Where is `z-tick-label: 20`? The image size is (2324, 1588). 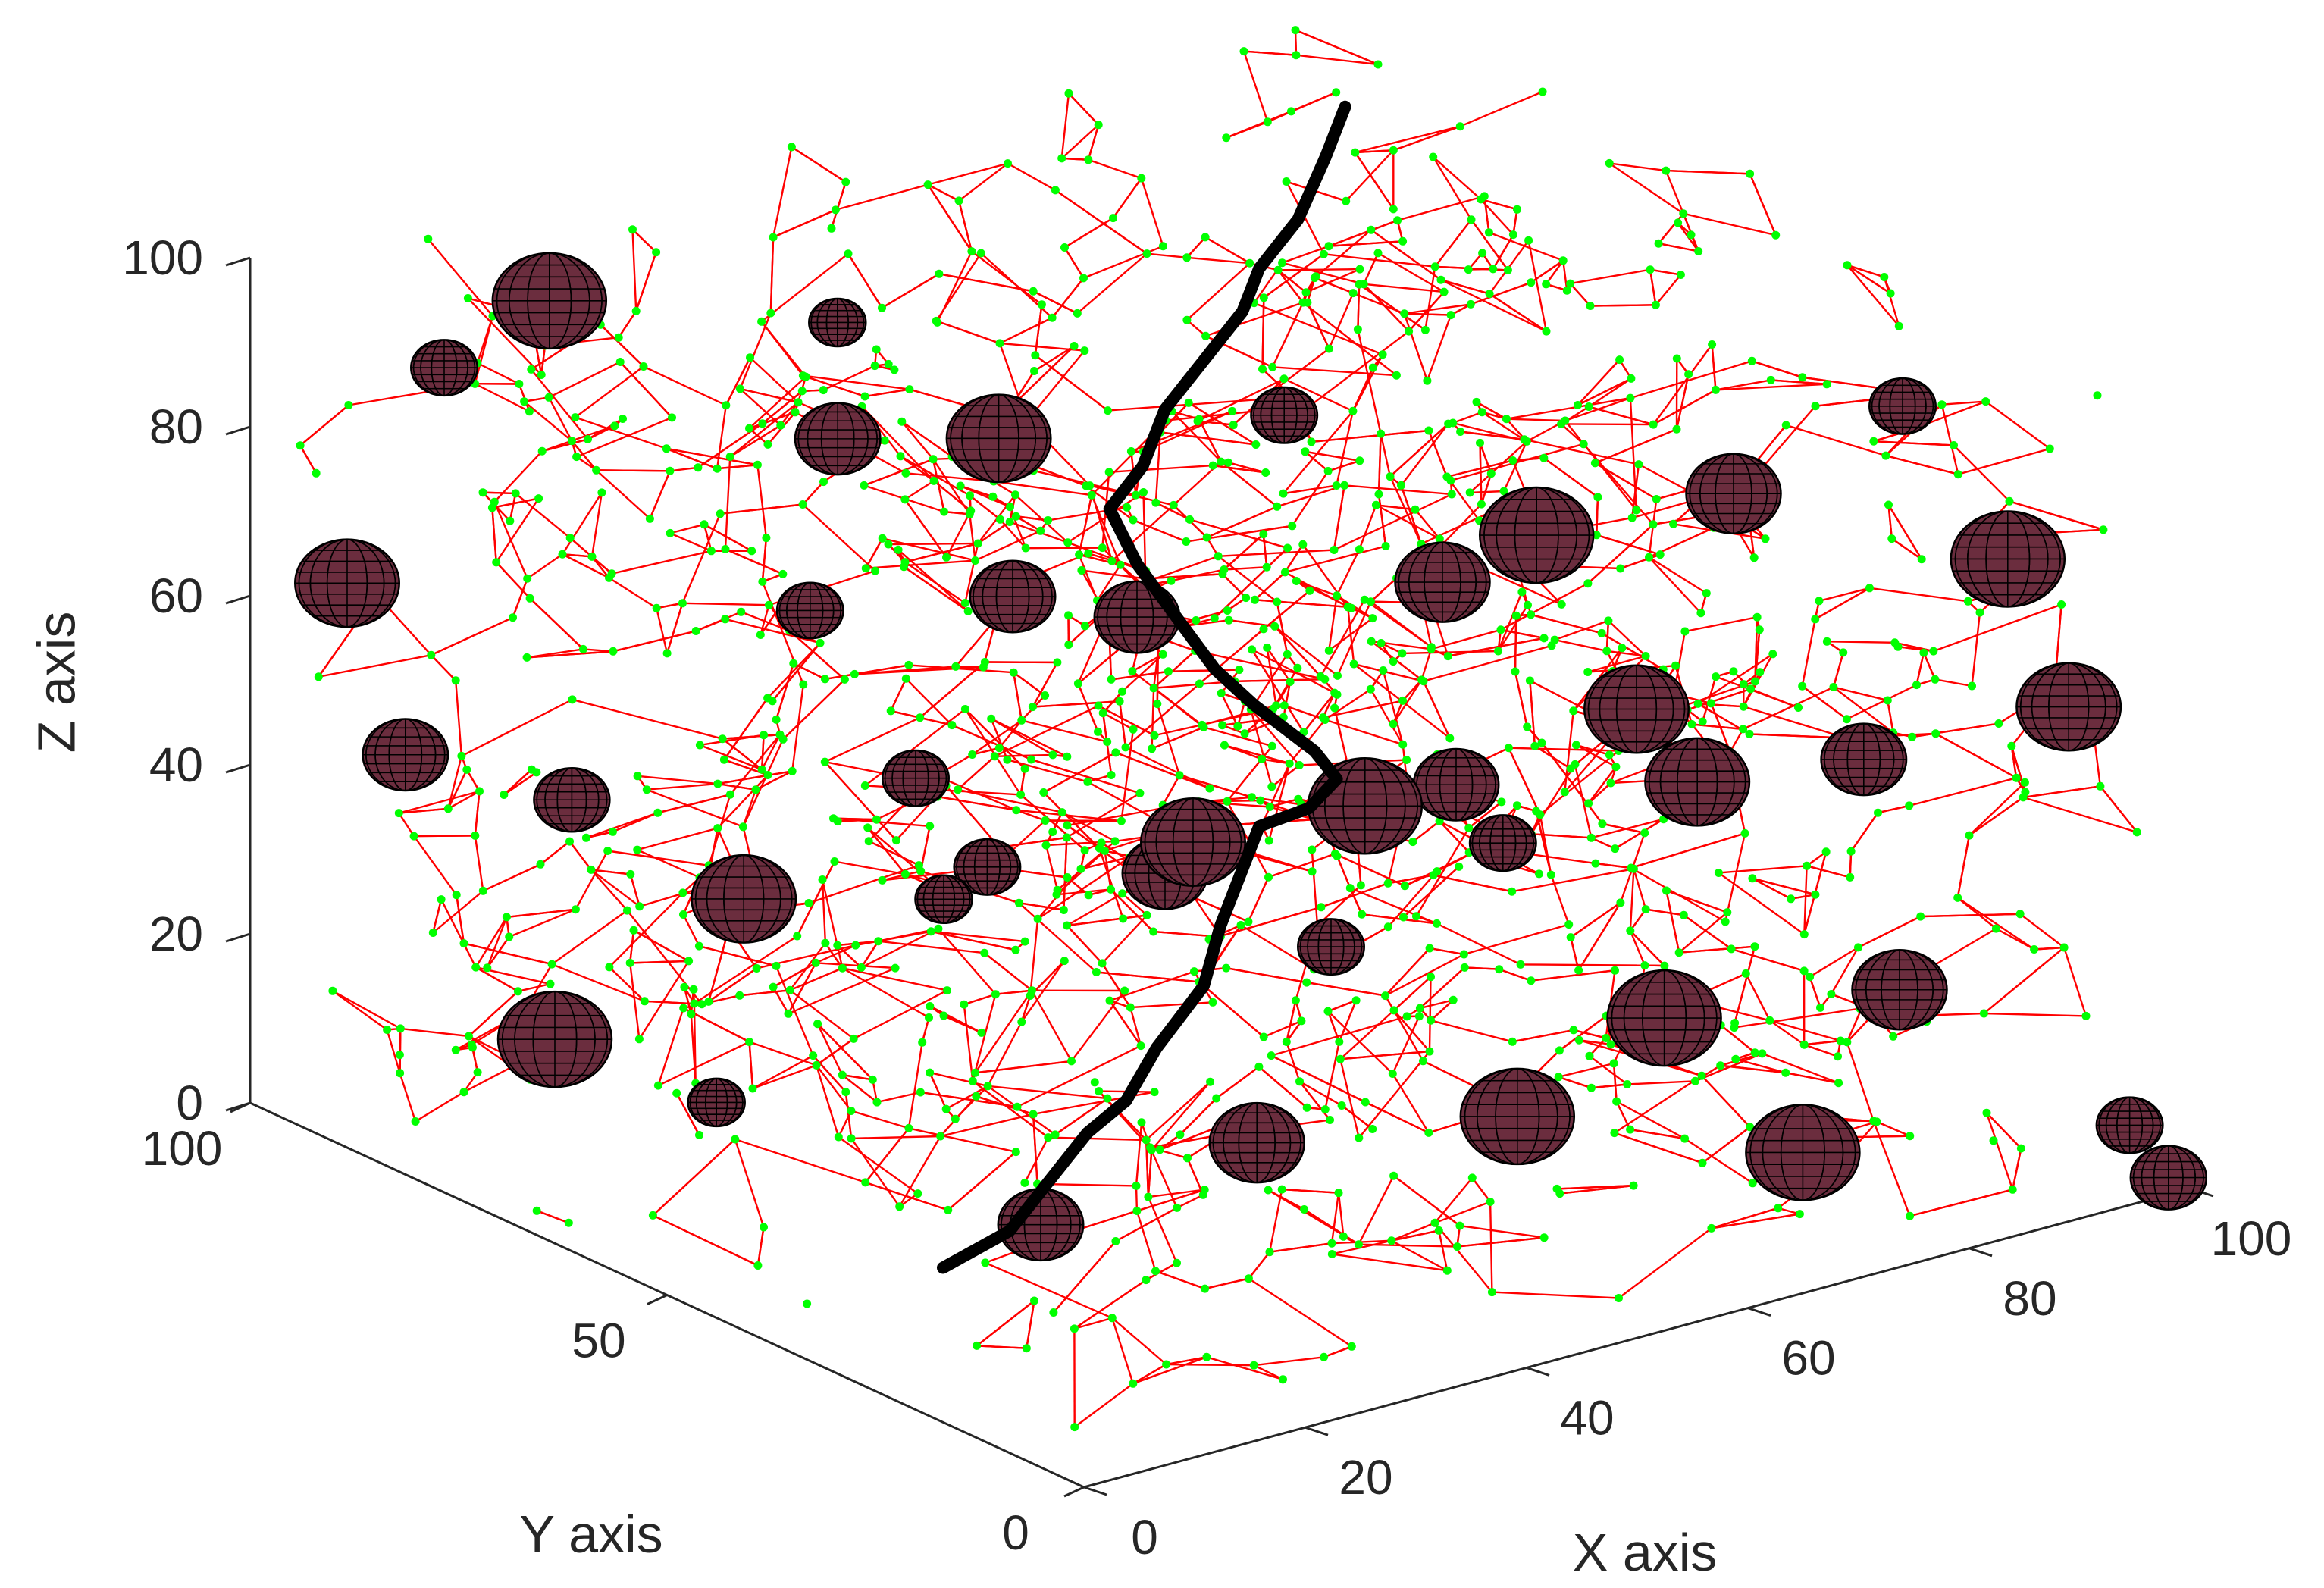 z-tick-label: 20 is located at coordinates (176, 934).